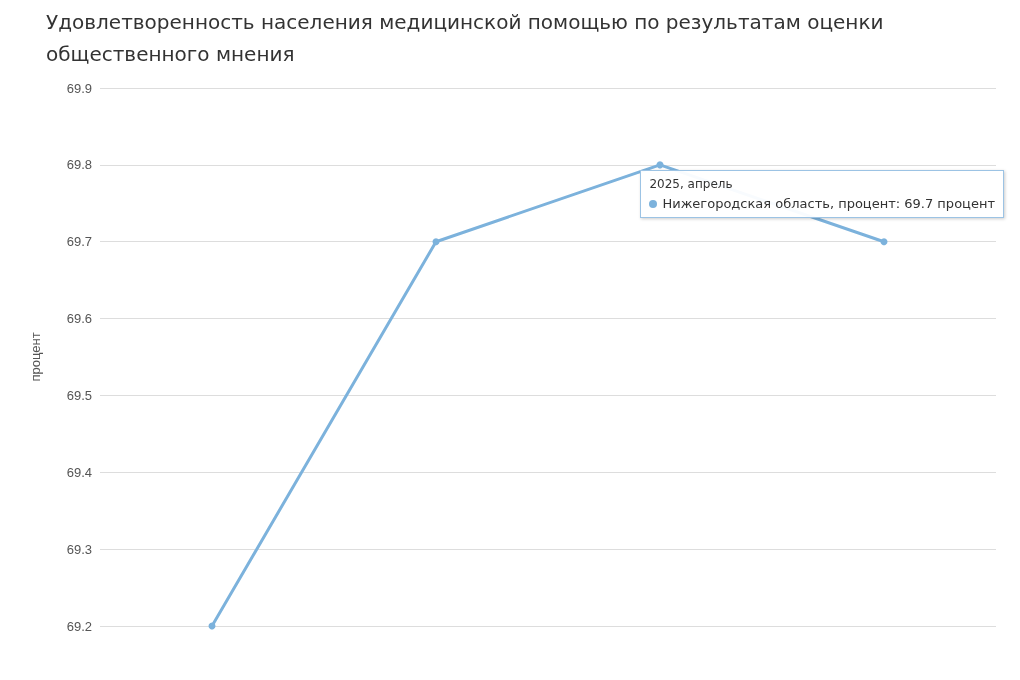 Image resolution: width=1020 pixels, height=680 pixels. I want to click on annotation: 2025, апрель, so click(691, 183).